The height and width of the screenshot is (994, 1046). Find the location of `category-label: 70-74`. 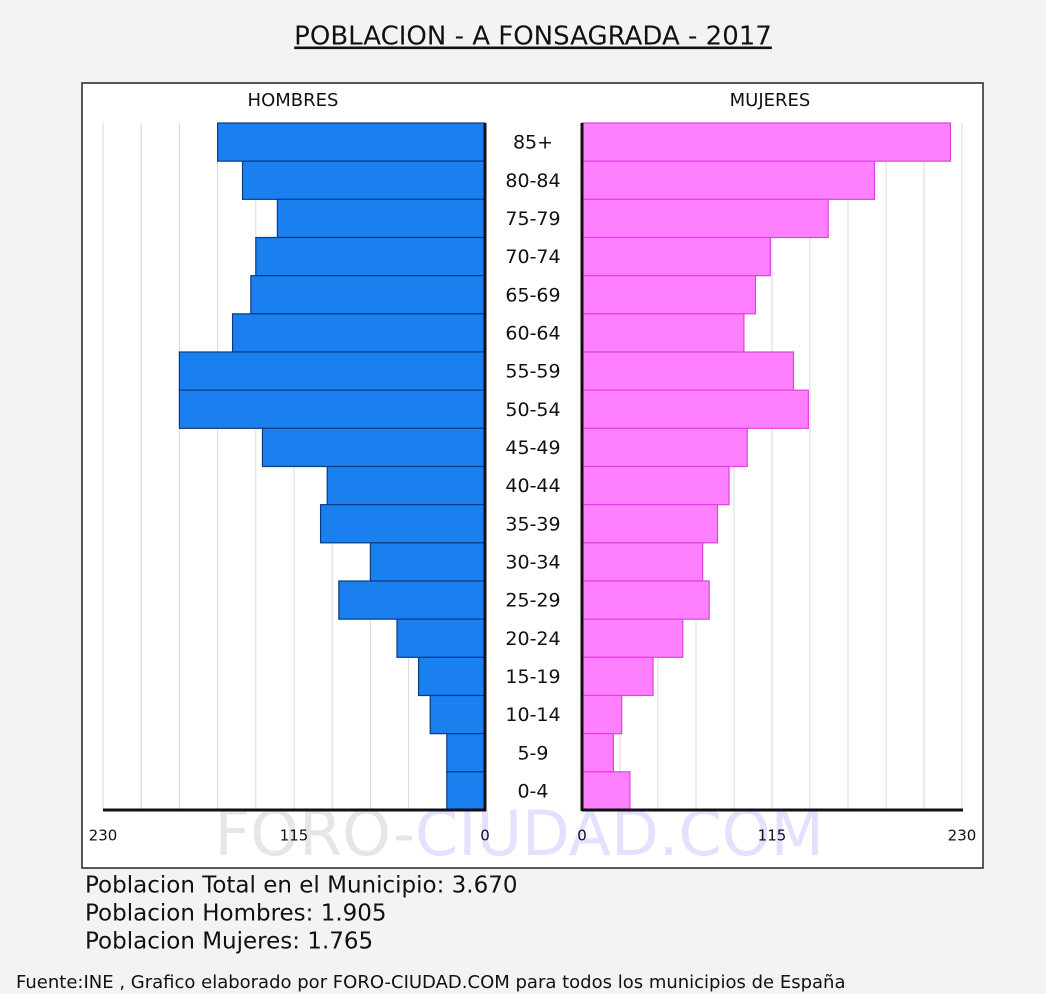

category-label: 70-74 is located at coordinates (532, 257).